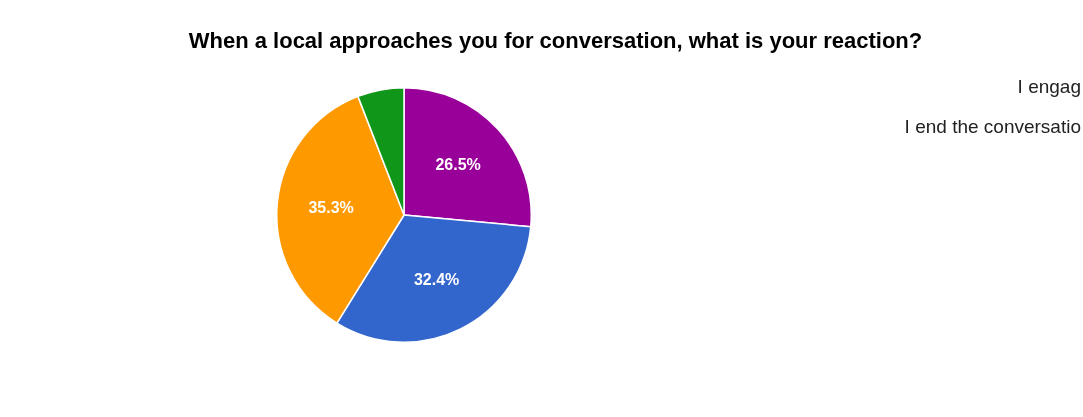 The height and width of the screenshot is (417, 1083). I want to click on text: I end the conversatio, so click(992, 127).